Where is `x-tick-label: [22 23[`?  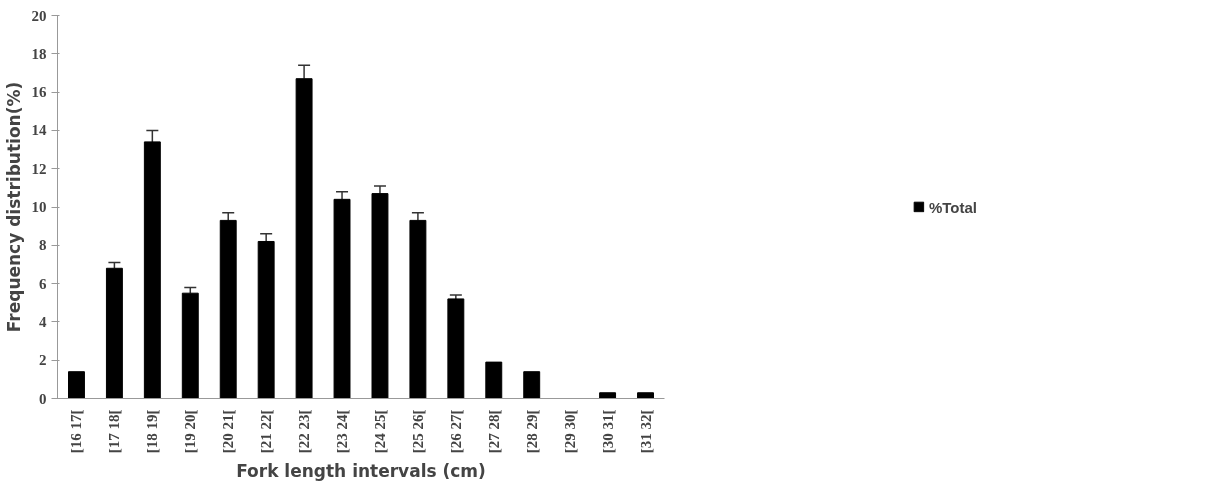
x-tick-label: [22 23[ is located at coordinates (304, 431).